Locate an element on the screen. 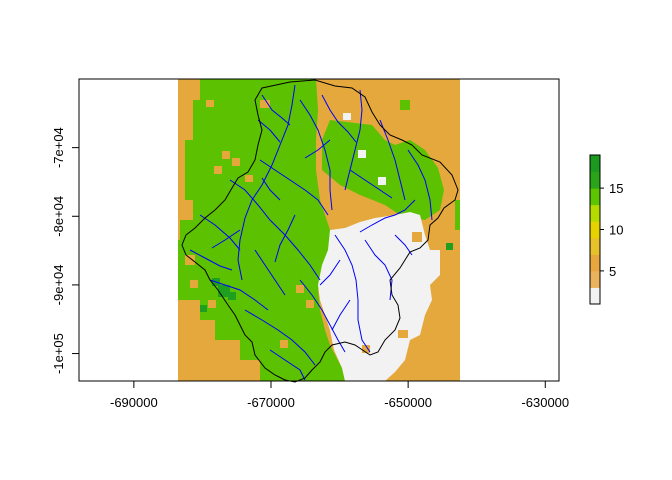 Image resolution: width=672 pixels, height=480 pixels. raster-urban is located at coordinates (379, 296).